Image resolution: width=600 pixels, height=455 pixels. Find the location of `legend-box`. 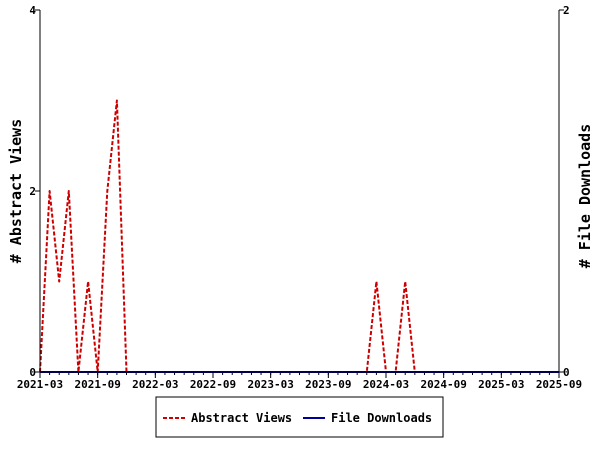

legend-box is located at coordinates (299, 417).